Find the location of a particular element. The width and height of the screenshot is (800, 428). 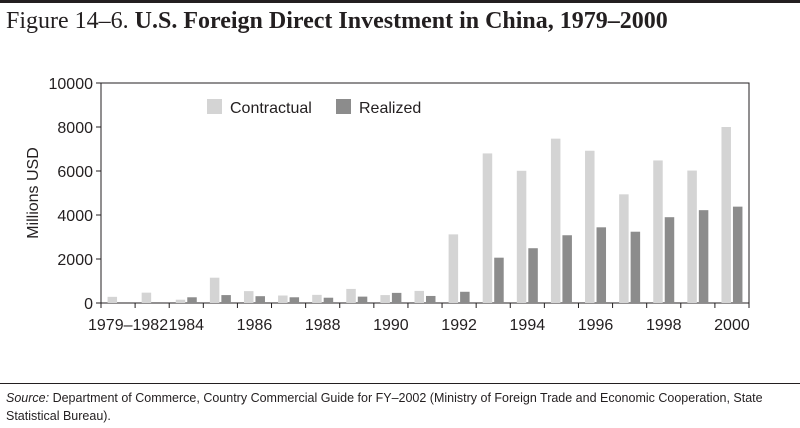

x-tick-label: 1996 is located at coordinates (596, 325).